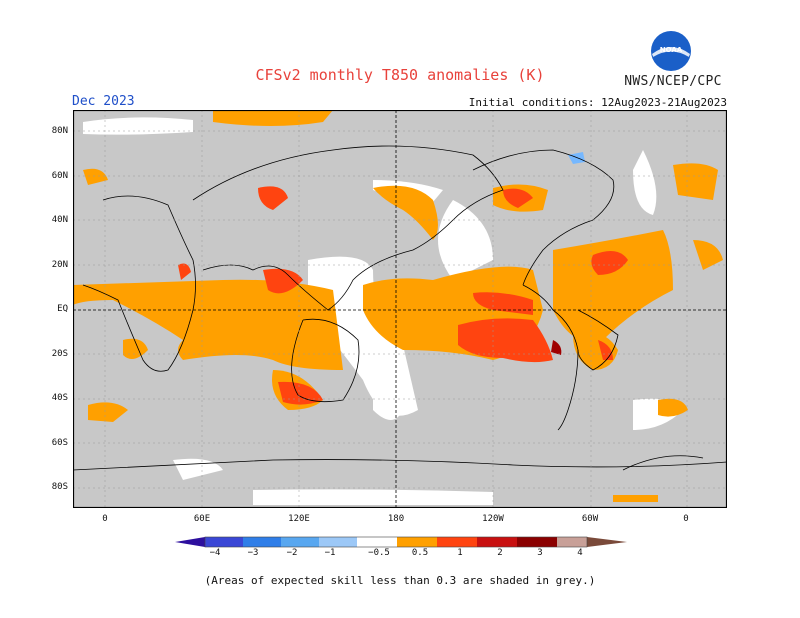 Image resolution: width=800 pixels, height=618 pixels. I want to click on colorbar-label: 4, so click(580, 553).